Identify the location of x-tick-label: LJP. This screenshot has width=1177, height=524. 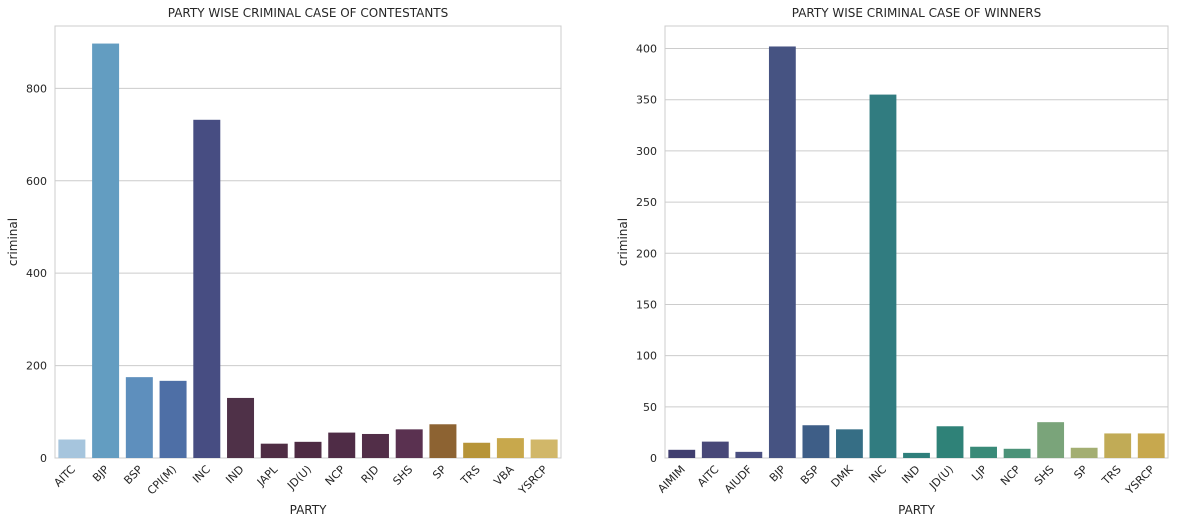
(979, 473).